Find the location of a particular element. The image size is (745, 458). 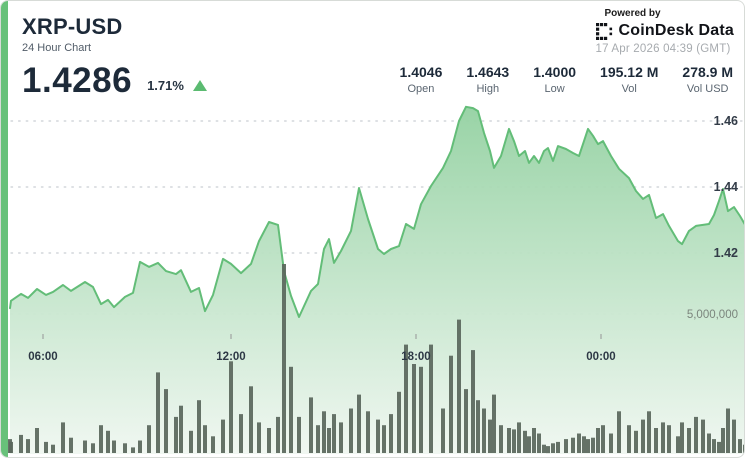

stat-open-value: 1.4046 is located at coordinates (421, 72).